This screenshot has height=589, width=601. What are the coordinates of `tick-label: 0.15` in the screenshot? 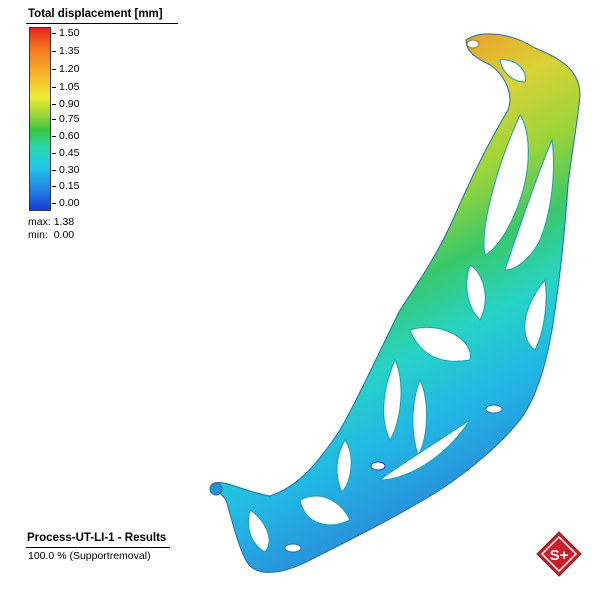 It's located at (65, 186).